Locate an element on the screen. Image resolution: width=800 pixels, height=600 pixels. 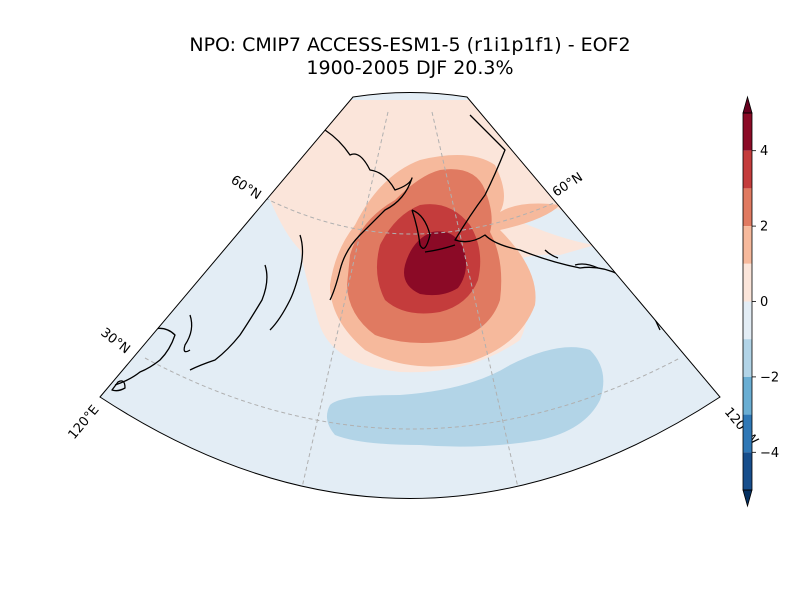
label-lat-60-left: 60°N is located at coordinates (246, 188).